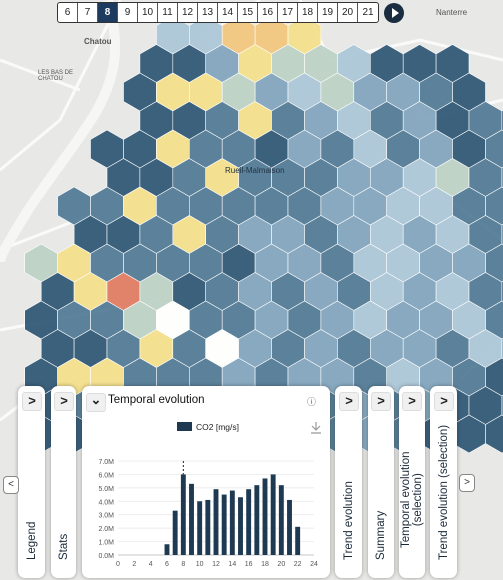 This screenshot has width=503, height=580. Describe the element at coordinates (63, 482) in the screenshot. I see `stats-panel: > Stats` at that location.